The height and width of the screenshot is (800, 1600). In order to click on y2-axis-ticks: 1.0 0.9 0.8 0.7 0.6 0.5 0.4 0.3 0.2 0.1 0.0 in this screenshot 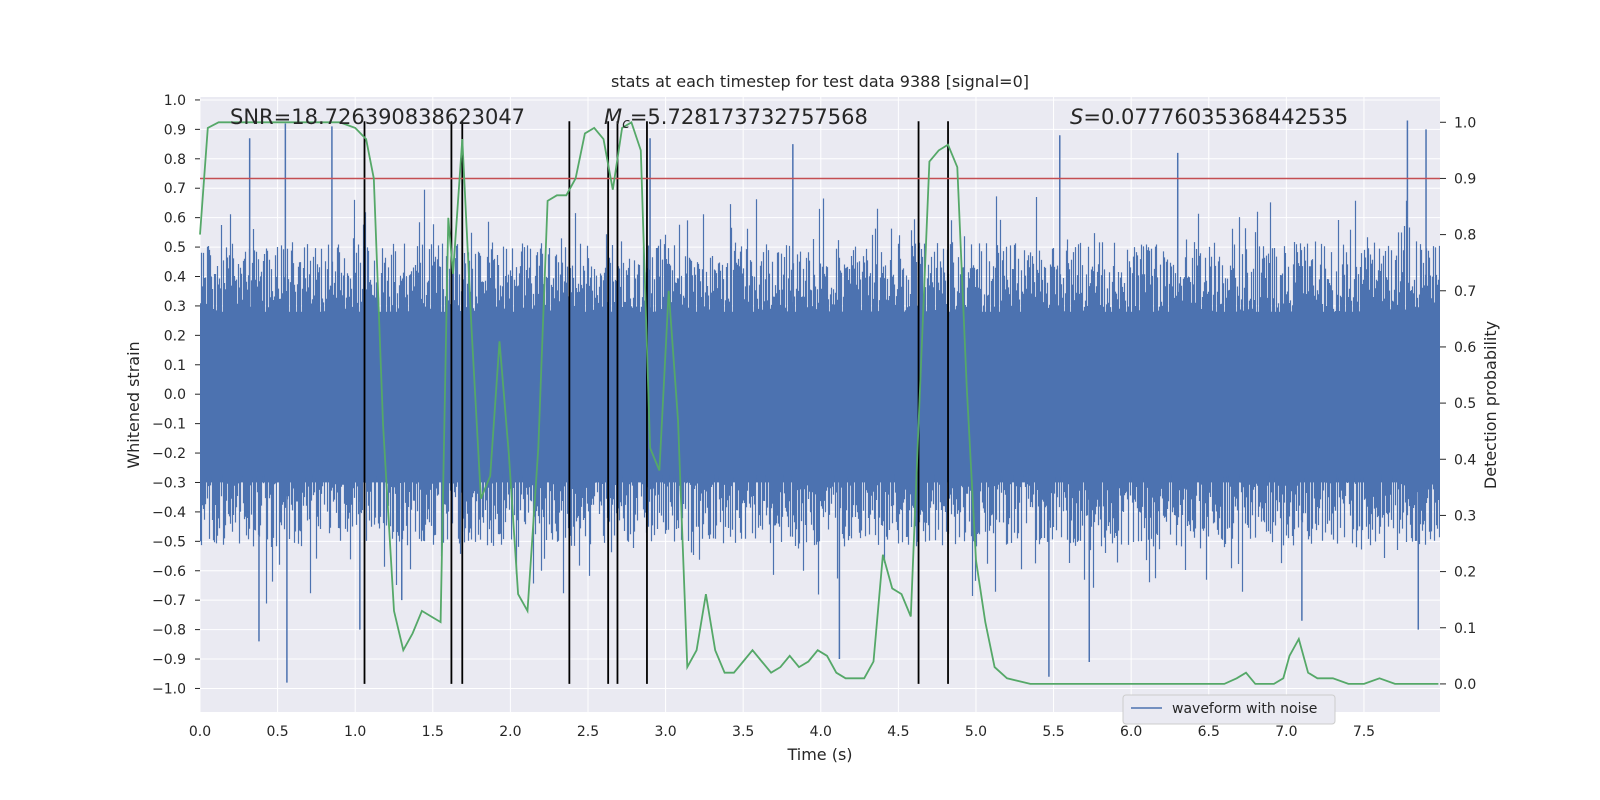, I will do `click(1458, 404)`.